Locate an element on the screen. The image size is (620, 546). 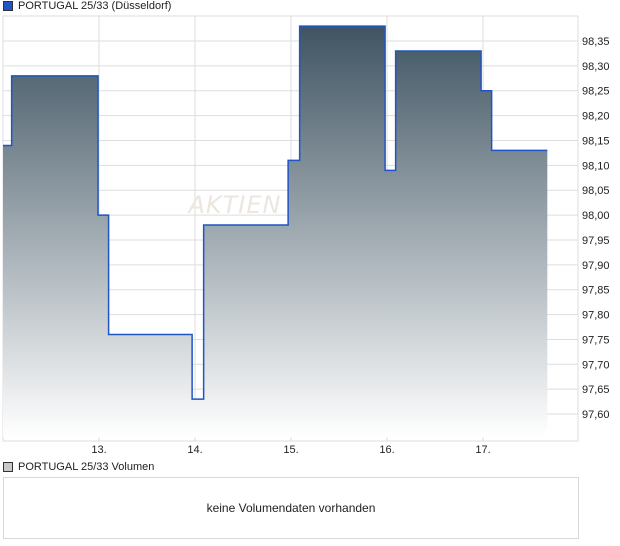
price-legend-swatch is located at coordinates (8, 6).